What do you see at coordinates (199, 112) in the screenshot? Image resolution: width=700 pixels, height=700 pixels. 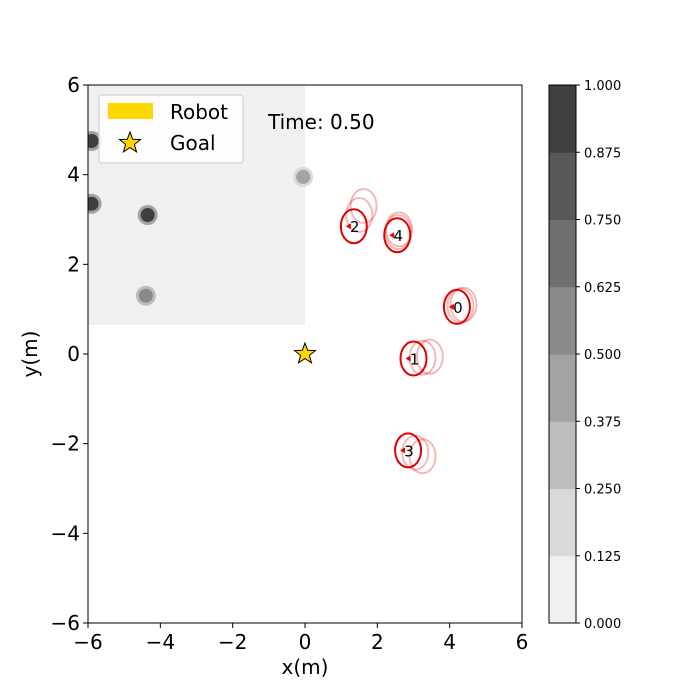 I see `legend-robot-label: Robot` at bounding box center [199, 112].